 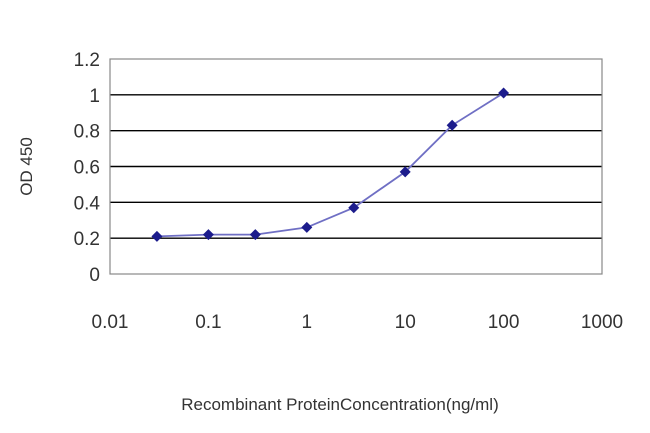 I want to click on x-tick-label: 100, so click(x=504, y=322).